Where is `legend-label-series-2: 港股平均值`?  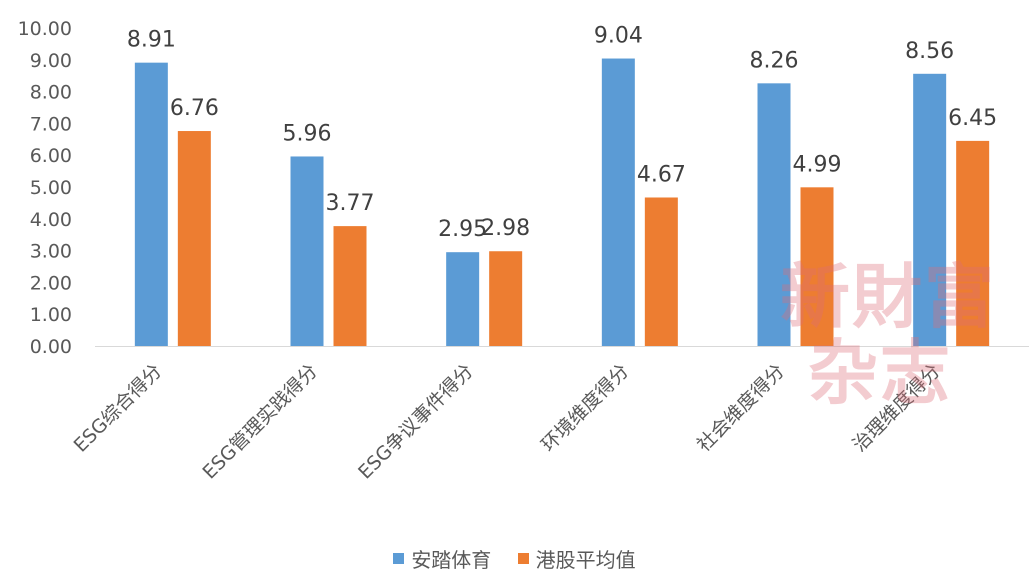
legend-label-series-2: 港股平均值 is located at coordinates (585, 560).